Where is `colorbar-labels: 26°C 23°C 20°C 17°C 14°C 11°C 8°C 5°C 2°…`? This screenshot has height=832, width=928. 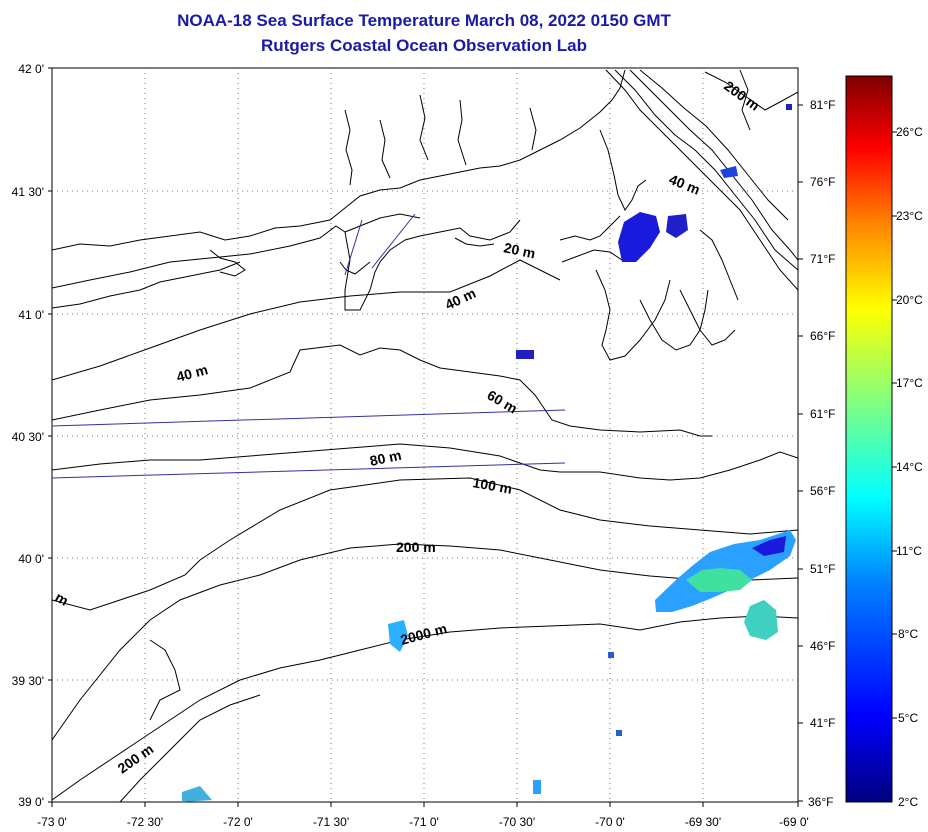
colorbar-labels: 26°C 23°C 20°C 17°C 14°C 11°C 8°C 5°C 2°… is located at coordinates (909, 467).